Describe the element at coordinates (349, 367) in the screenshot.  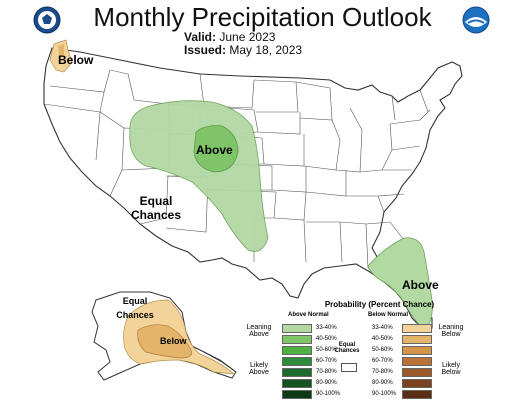
I see `legend-equal-swatch` at that location.